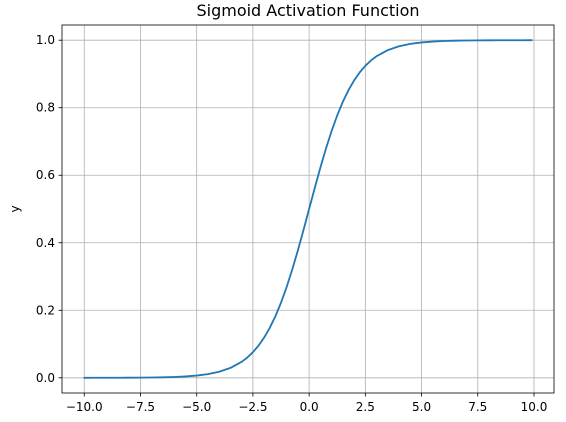 Image resolution: width=566 pixels, height=422 pixels. What do you see at coordinates (45, 243) in the screenshot?
I see `y-tick-label: 0.4` at bounding box center [45, 243].